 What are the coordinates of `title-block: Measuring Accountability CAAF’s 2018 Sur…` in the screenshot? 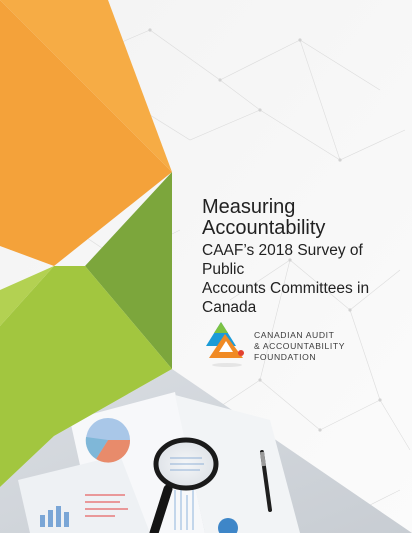 It's located at (304, 257).